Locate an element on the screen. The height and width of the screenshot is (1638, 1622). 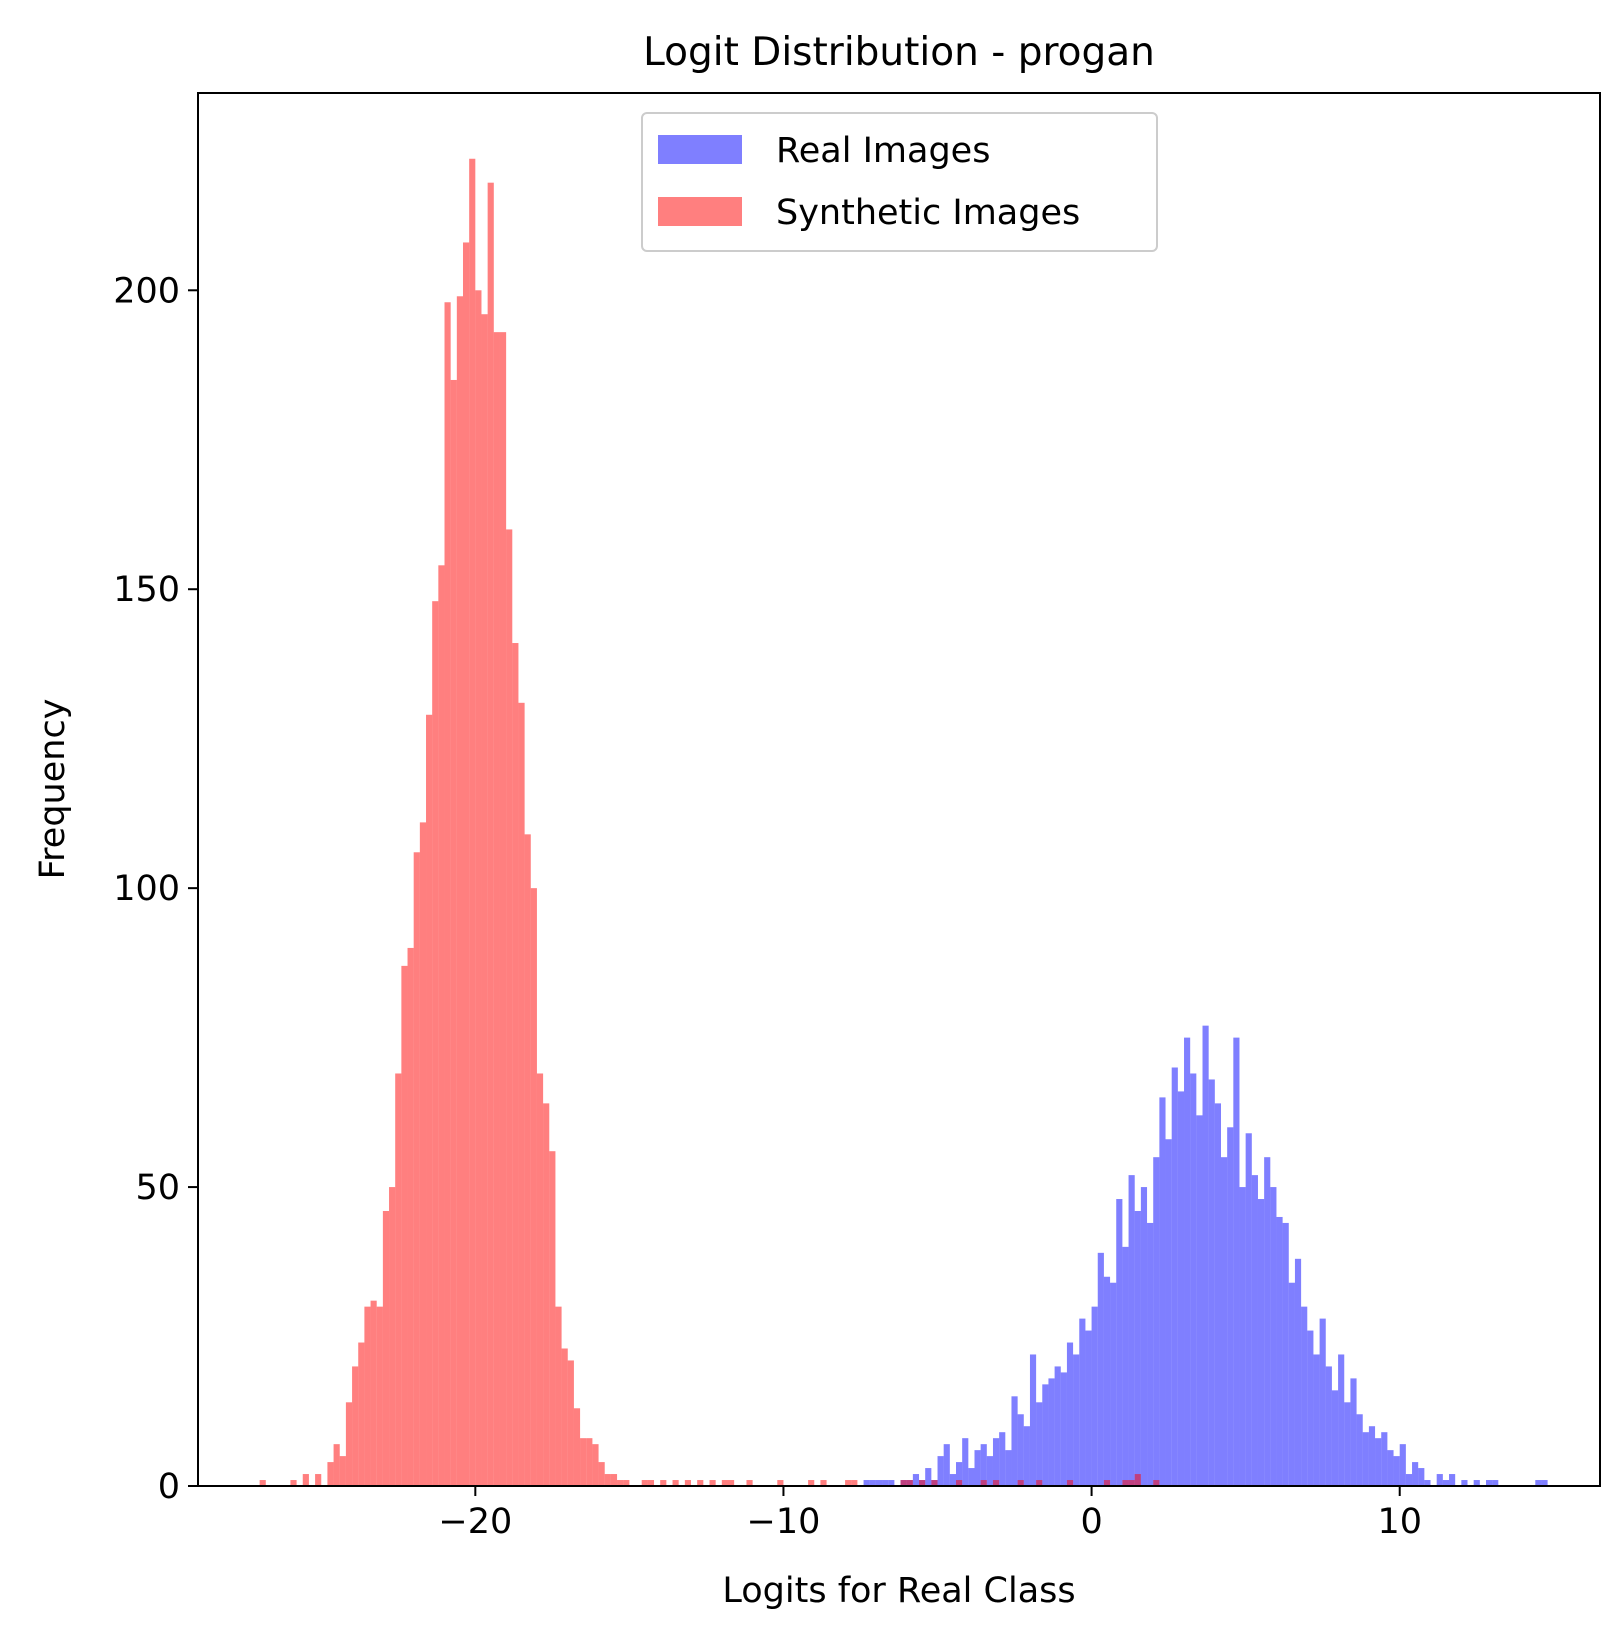
series-real-images is located at coordinates (1205, 1255).